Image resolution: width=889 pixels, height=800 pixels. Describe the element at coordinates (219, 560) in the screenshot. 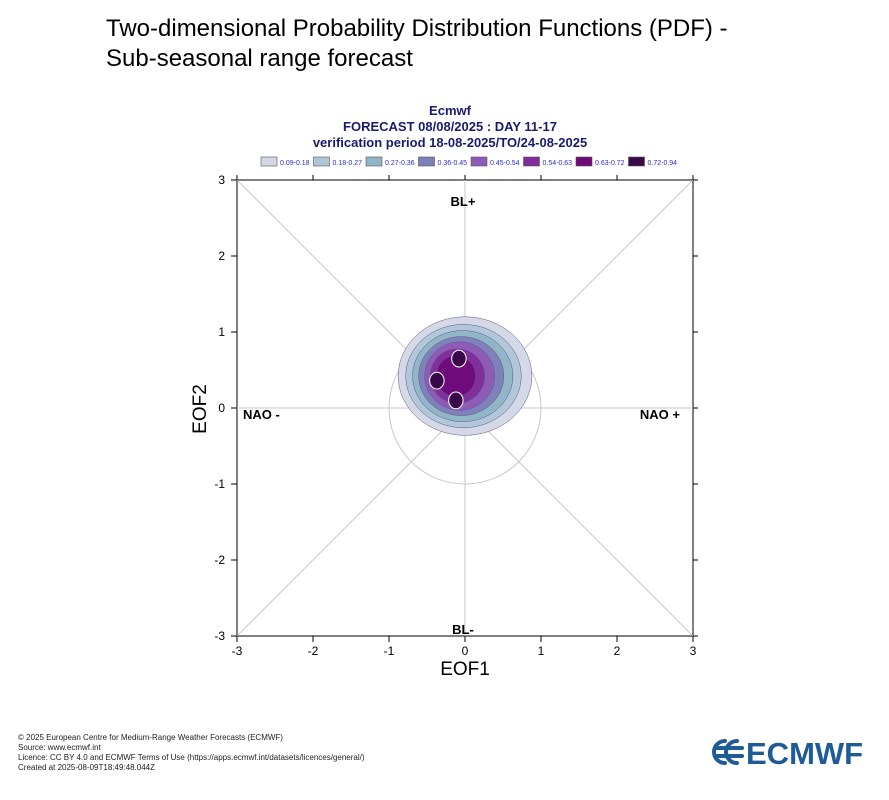

I see `y-tick-label: -2` at that location.